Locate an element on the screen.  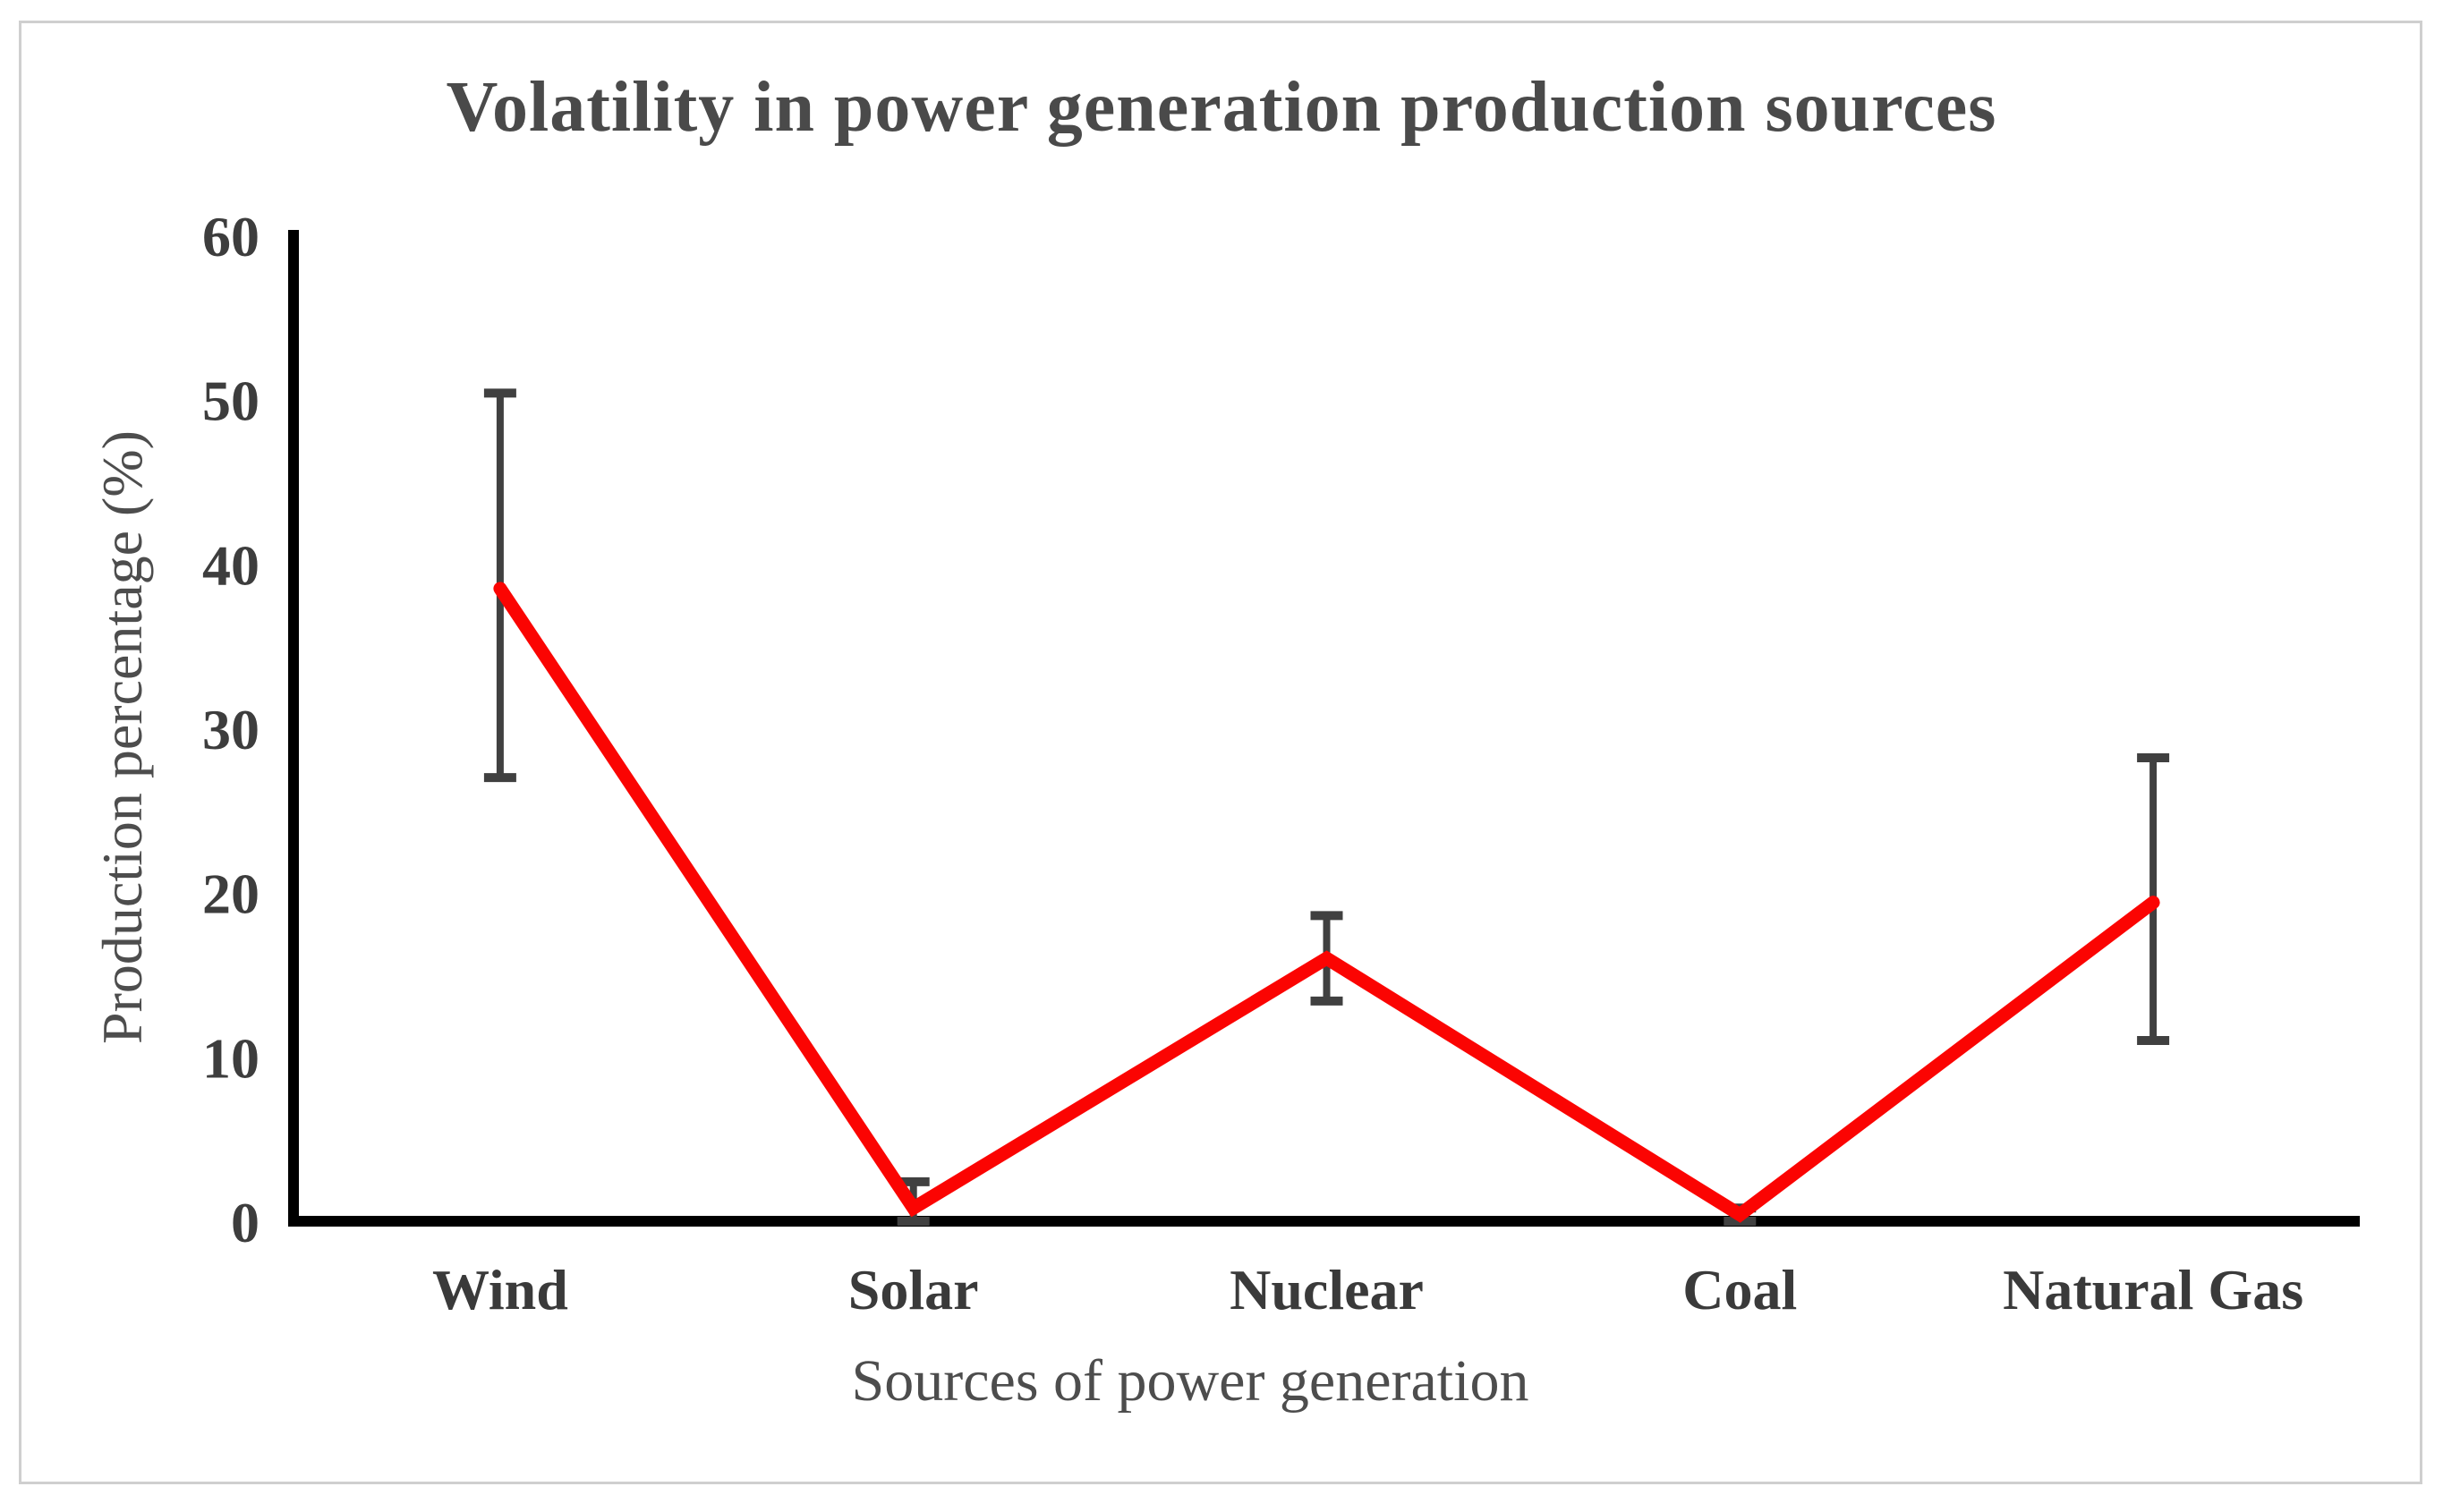
y-tick-label: 0 is located at coordinates (245, 1222).